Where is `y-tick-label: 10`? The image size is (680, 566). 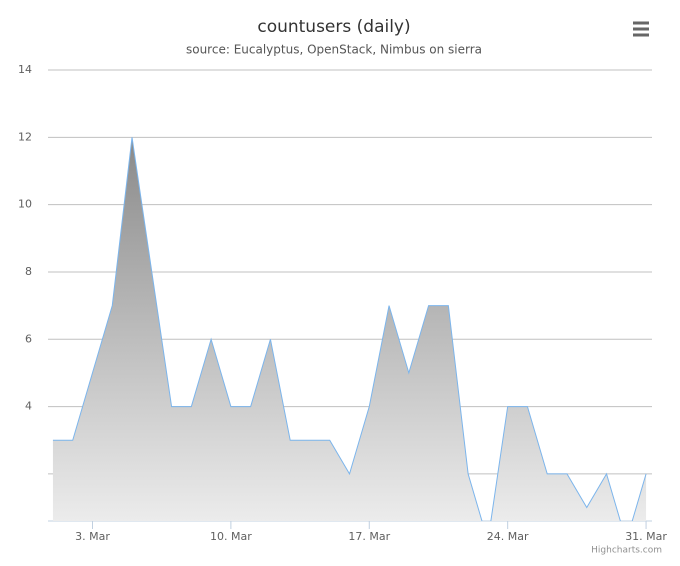 y-tick-label: 10 is located at coordinates (25, 204).